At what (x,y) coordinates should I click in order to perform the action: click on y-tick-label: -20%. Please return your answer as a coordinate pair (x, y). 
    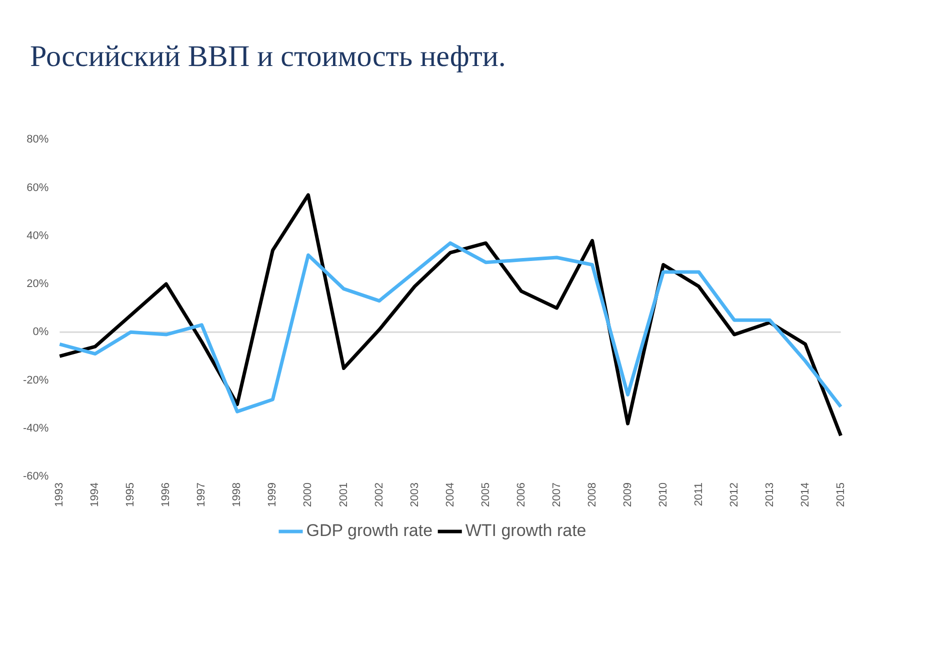
    Looking at the image, I should click on (35, 380).